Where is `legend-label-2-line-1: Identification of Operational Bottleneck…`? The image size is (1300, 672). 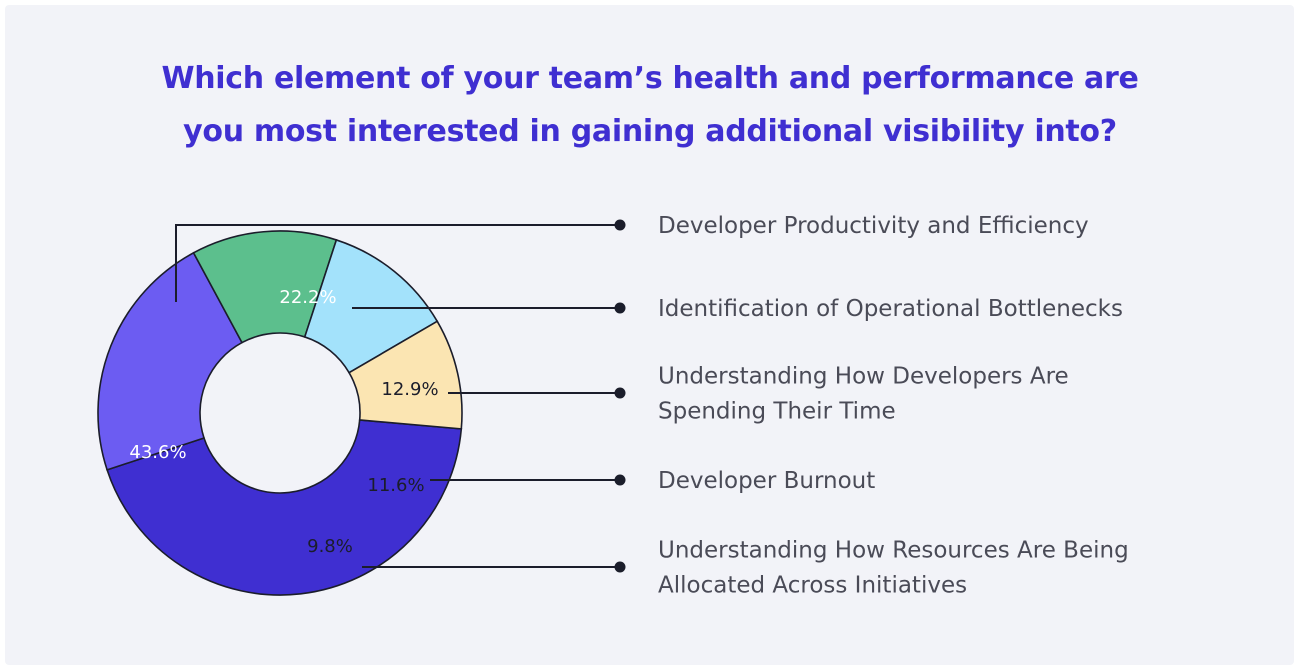
legend-label-2-line-1: Identification of Operational Bottleneck… is located at coordinates (890, 309).